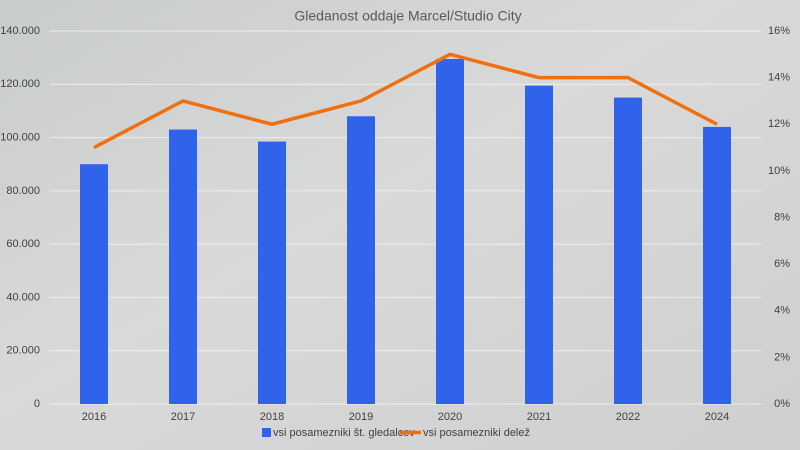 This screenshot has width=800, height=450. I want to click on x-tick-label: 2019, so click(361, 417).